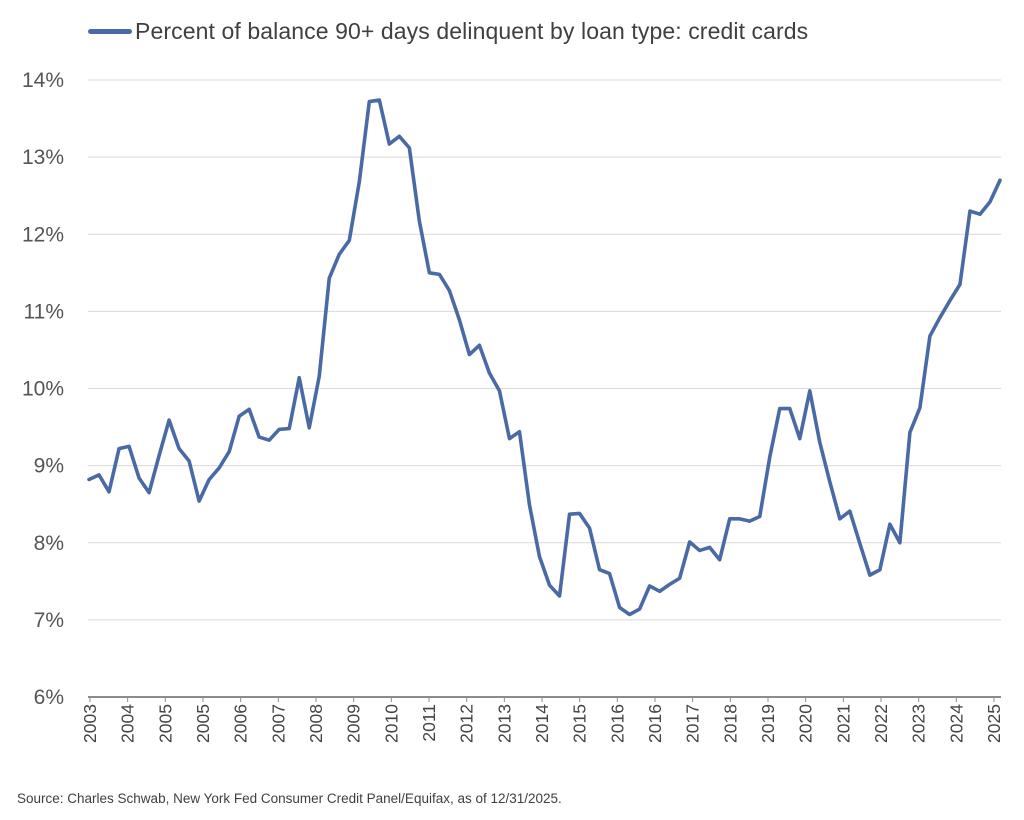 This screenshot has height=820, width=1024. What do you see at coordinates (43, 234) in the screenshot?
I see `y-tick-label: 12%` at bounding box center [43, 234].